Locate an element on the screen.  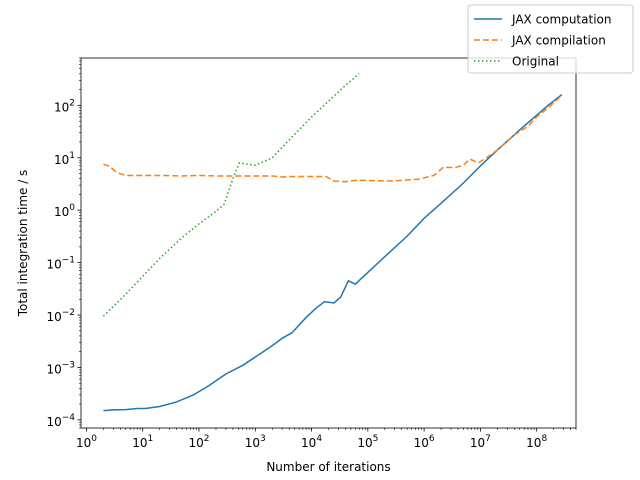
x-tick-label: 10² is located at coordinates (198, 442).